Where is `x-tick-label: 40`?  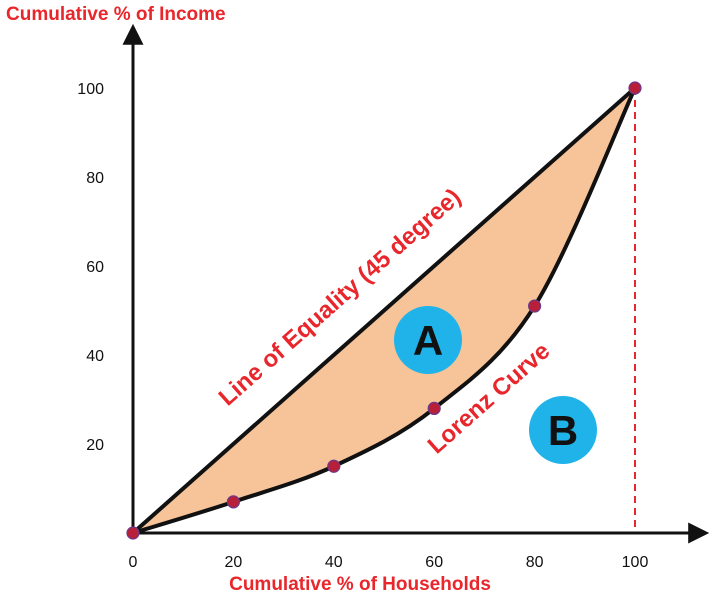 x-tick-label: 40 is located at coordinates (334, 562).